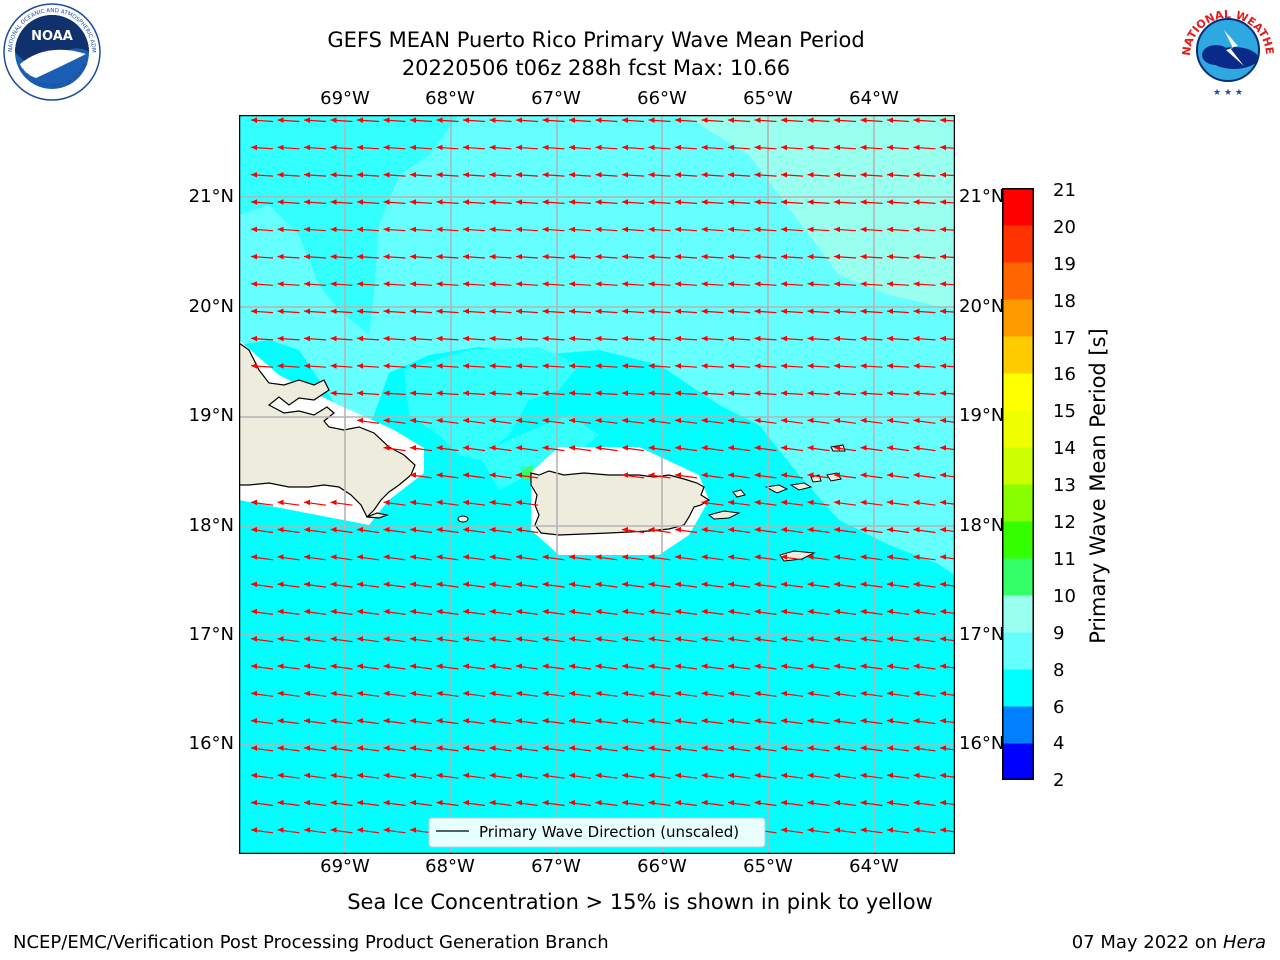 This screenshot has width=1280, height=960. What do you see at coordinates (1064, 227) in the screenshot?
I see `colorbar-tick: 20` at bounding box center [1064, 227].